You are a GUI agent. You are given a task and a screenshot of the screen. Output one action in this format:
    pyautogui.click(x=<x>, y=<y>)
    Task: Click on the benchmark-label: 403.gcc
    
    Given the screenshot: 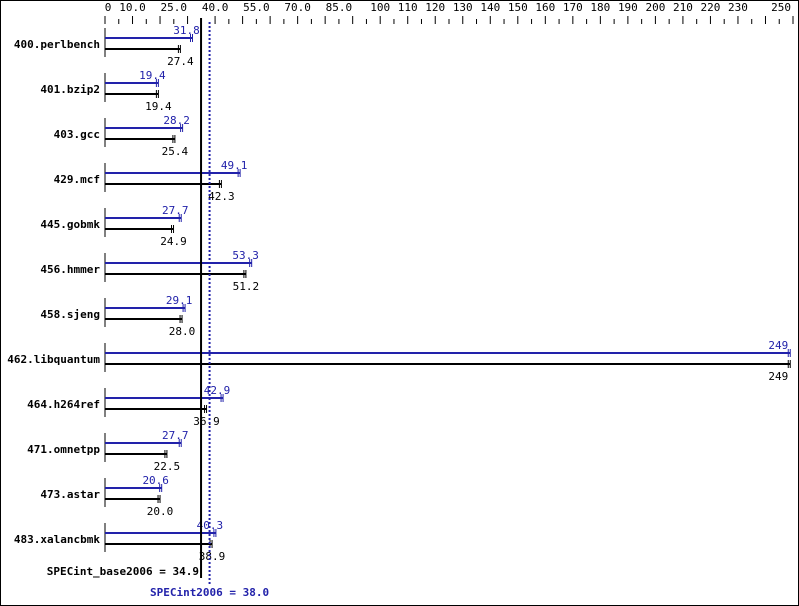 What is the action you would take?
    pyautogui.click(x=77, y=134)
    